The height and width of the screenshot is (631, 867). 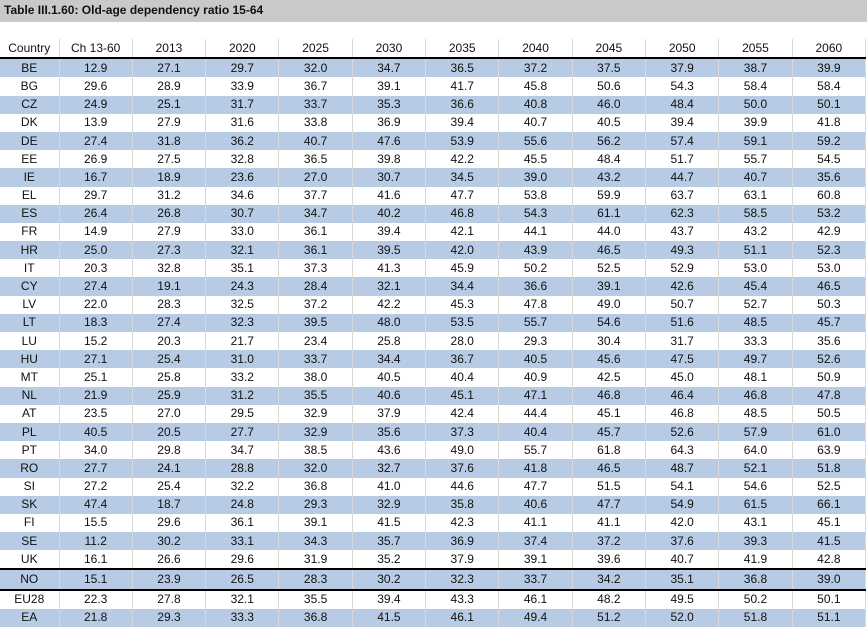 I want to click on value-cell: 37.9, so click(x=389, y=413).